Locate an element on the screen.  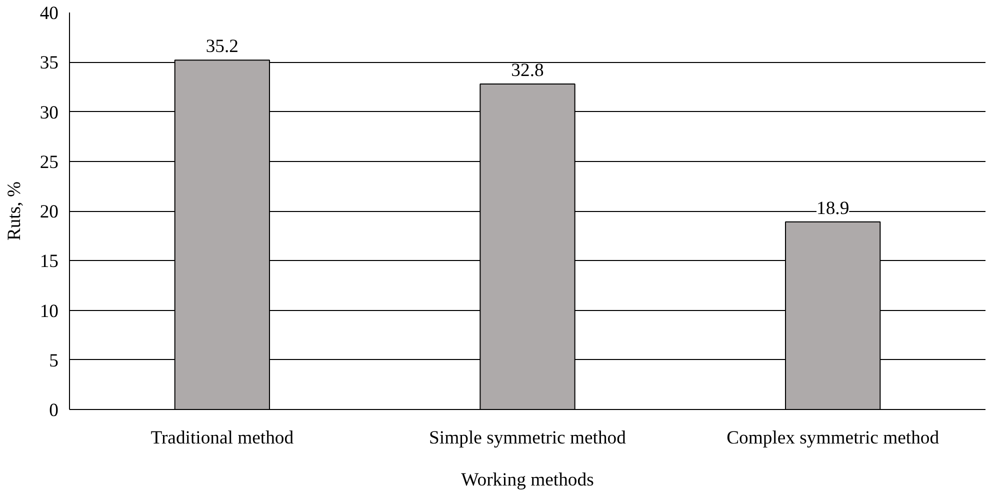
y-tick-label: 35 is located at coordinates (49, 63).